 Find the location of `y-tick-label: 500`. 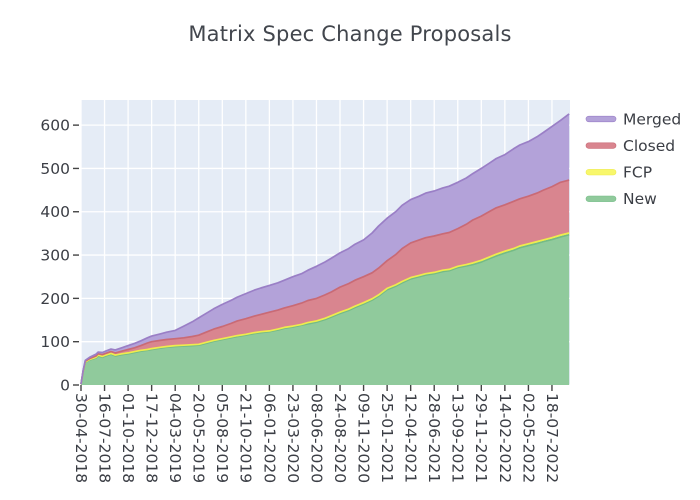

y-tick-label: 500 is located at coordinates (55, 169).